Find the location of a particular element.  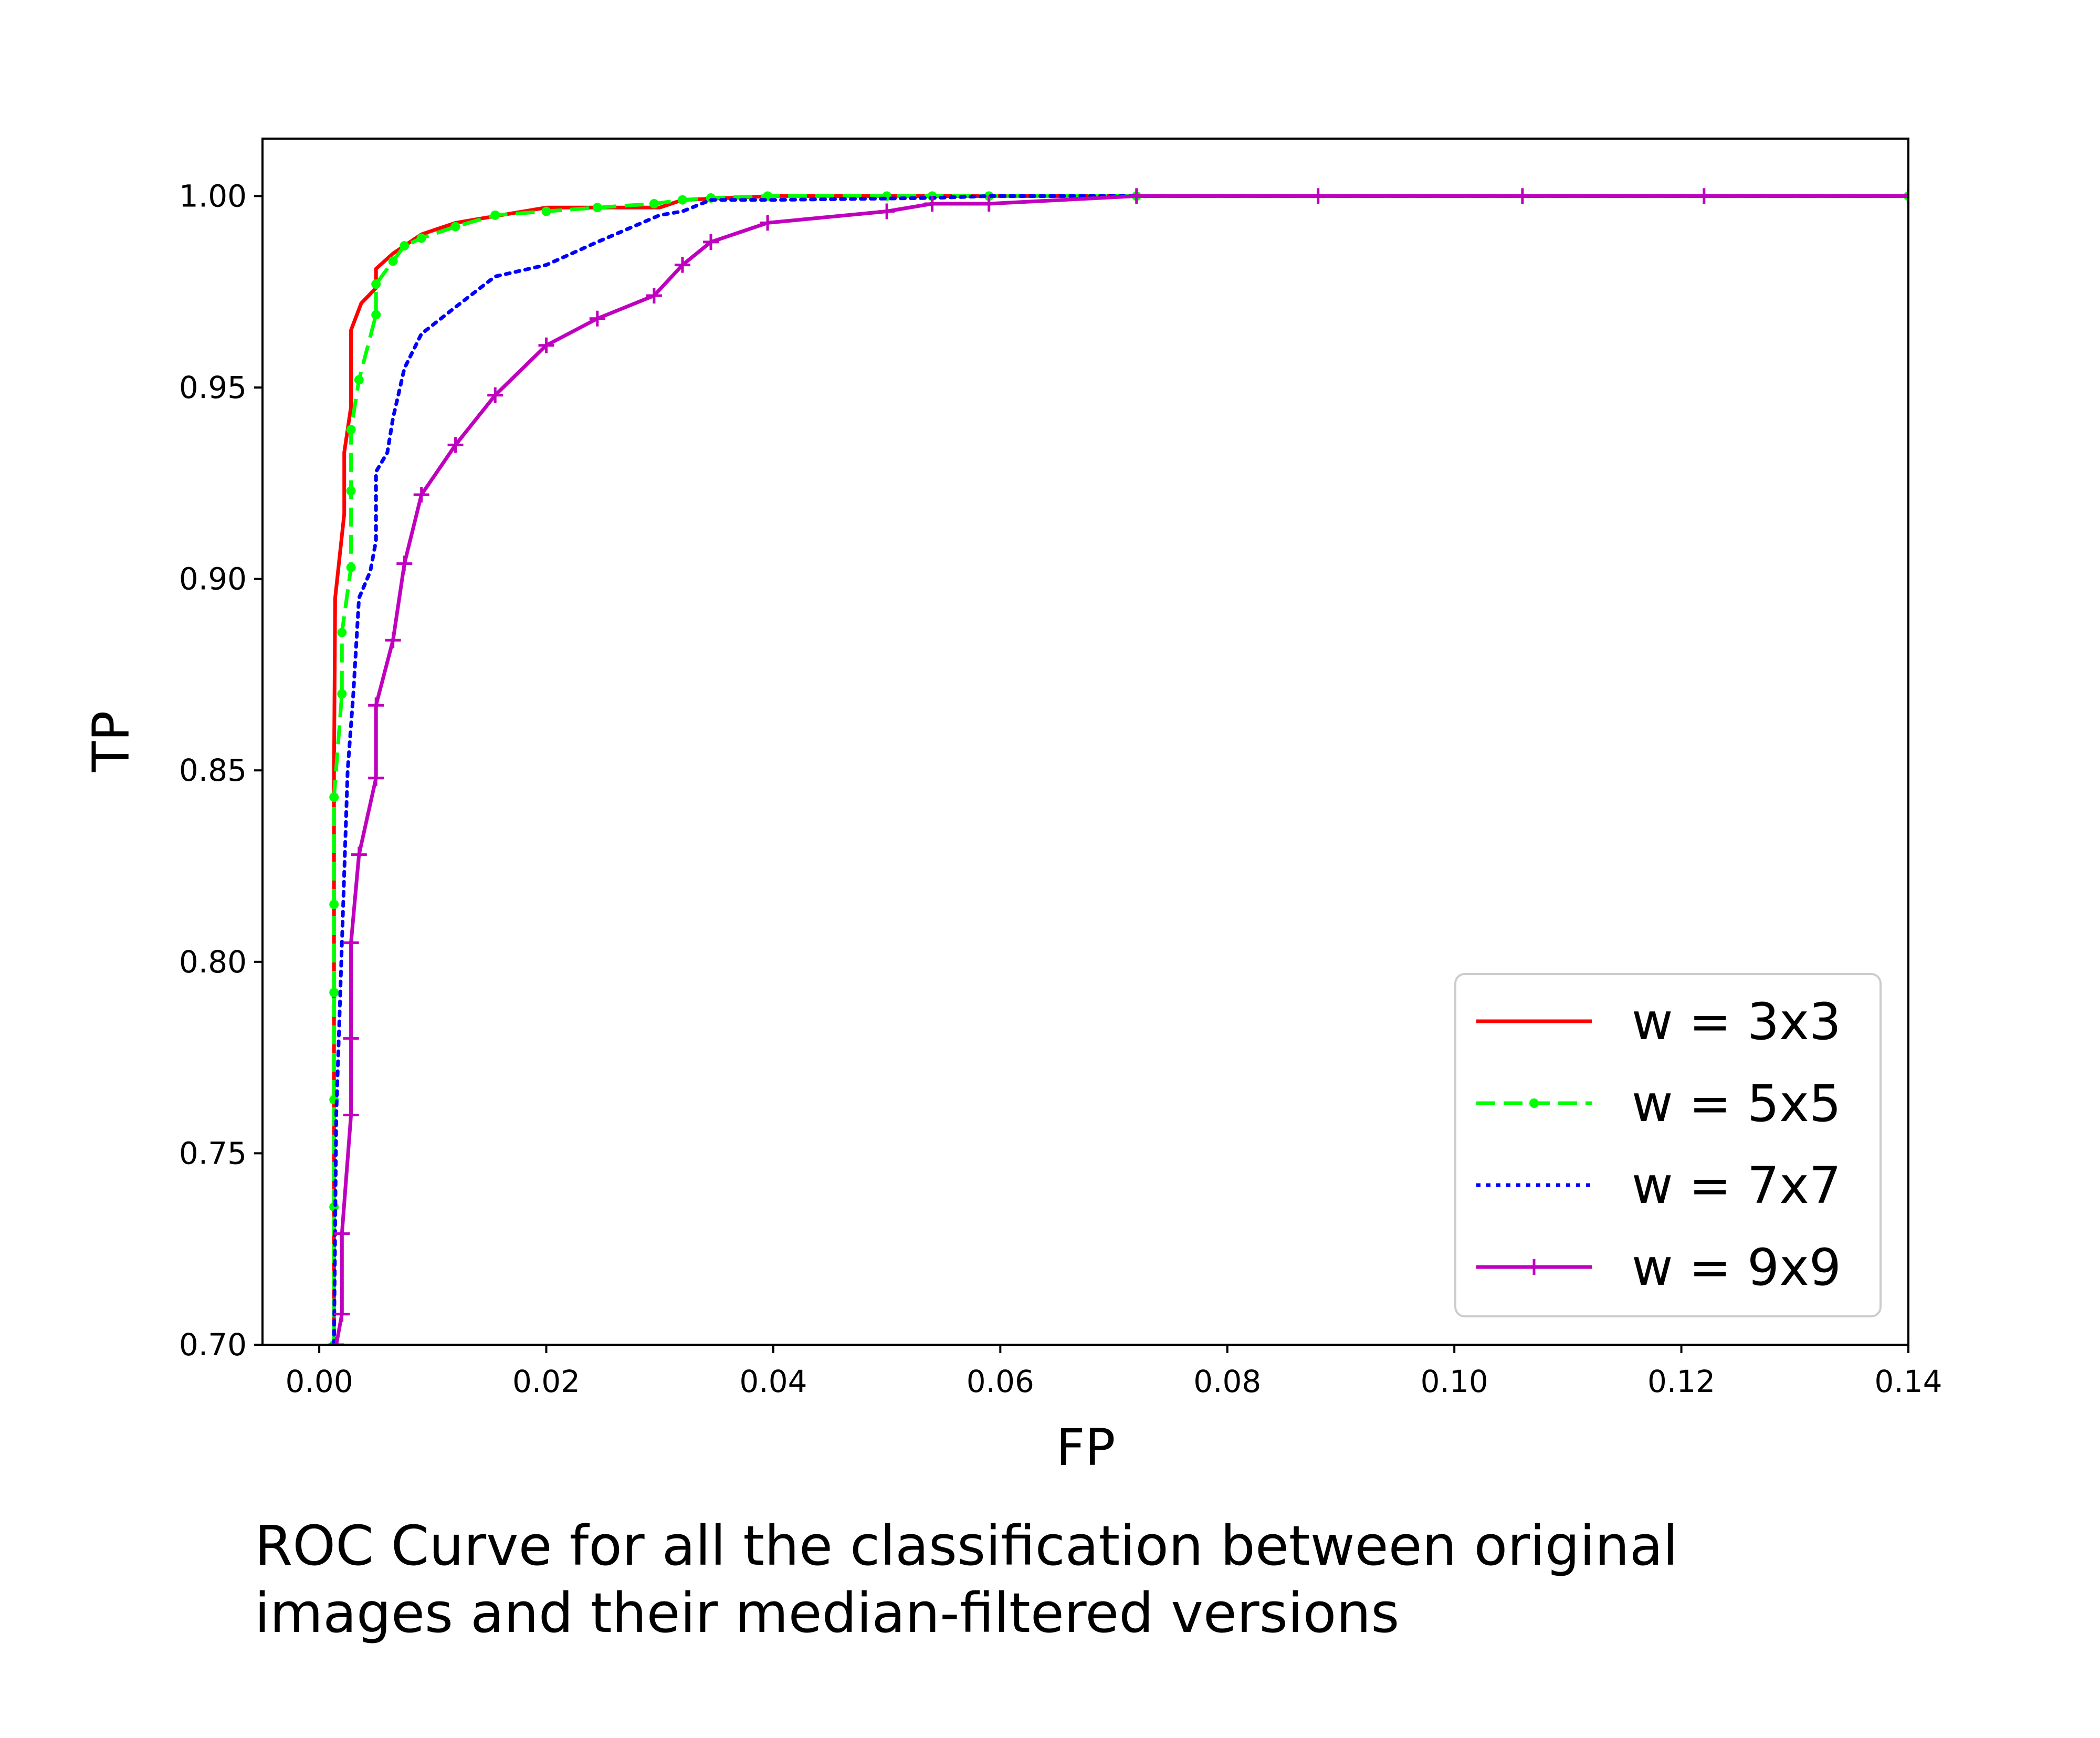

legend-label: w = 7x7 is located at coordinates (1736, 1185).